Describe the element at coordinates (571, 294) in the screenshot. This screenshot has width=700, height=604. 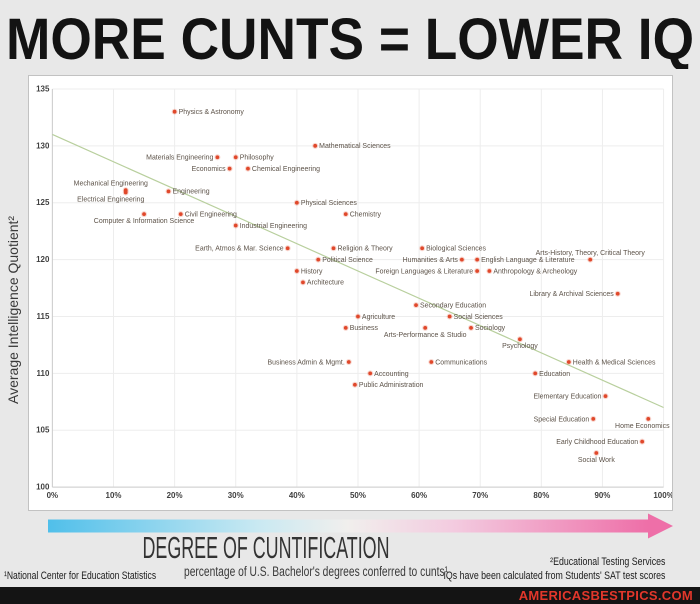
I see `data-point-label: Library & Archival Sciences` at that location.